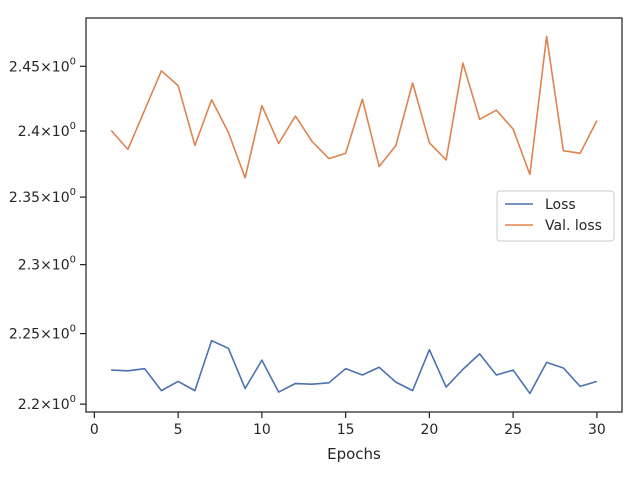 The height and width of the screenshot is (480, 640). I want to click on legend-entry-label: Val. loss, so click(573, 226).